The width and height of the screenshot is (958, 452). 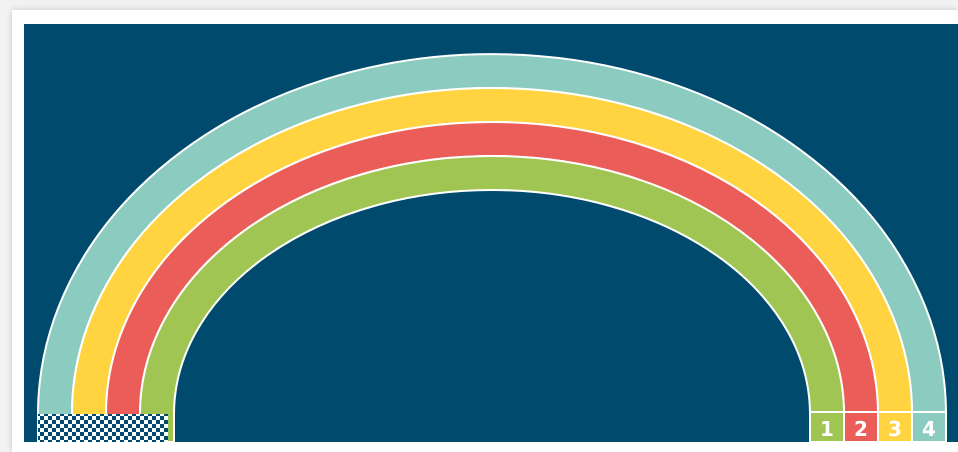 I want to click on lane-3-start-box, so click(x=895, y=426).